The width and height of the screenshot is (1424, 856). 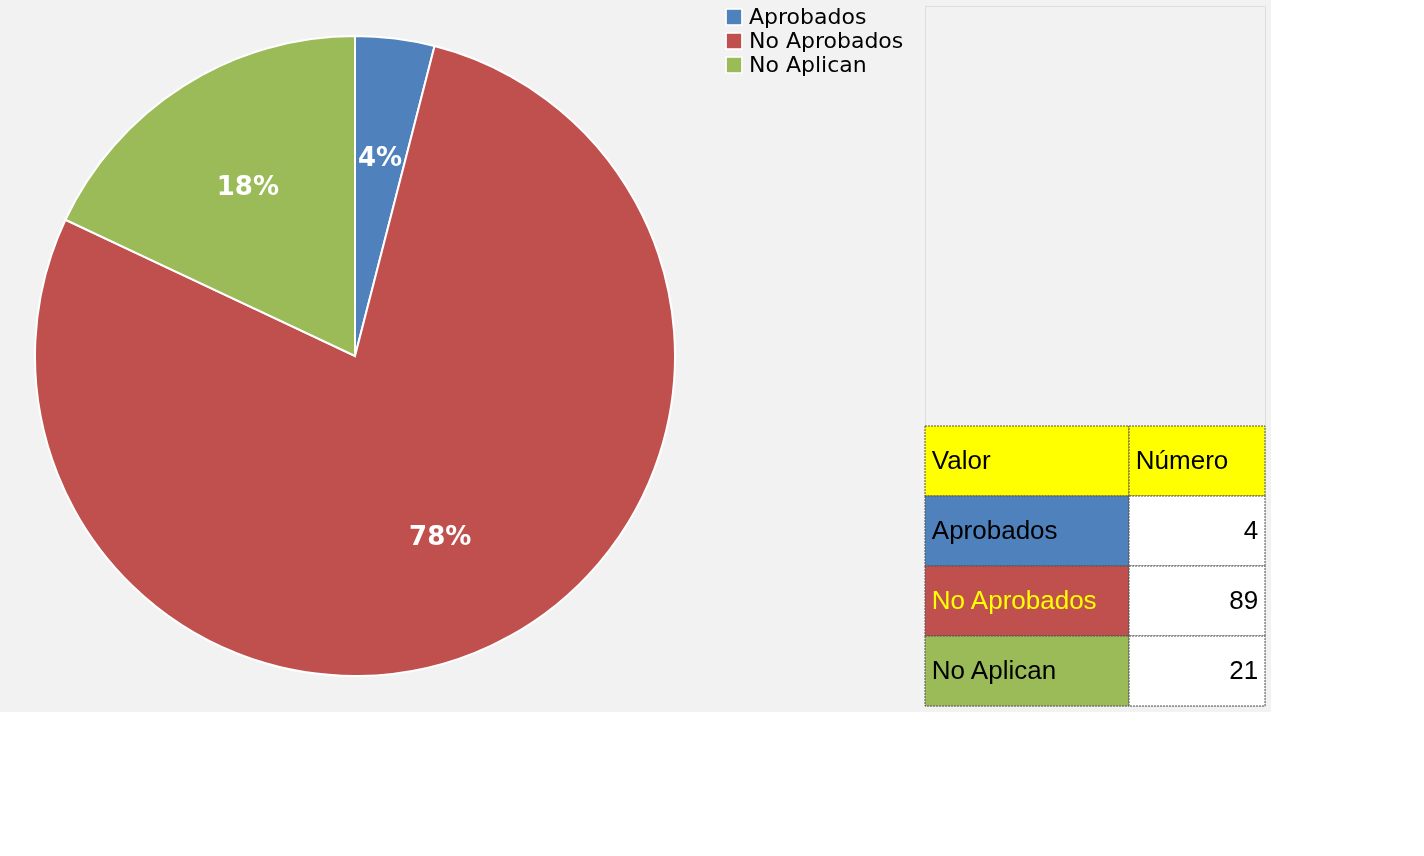 I want to click on category-label: Aprobados, so click(x=994, y=530).